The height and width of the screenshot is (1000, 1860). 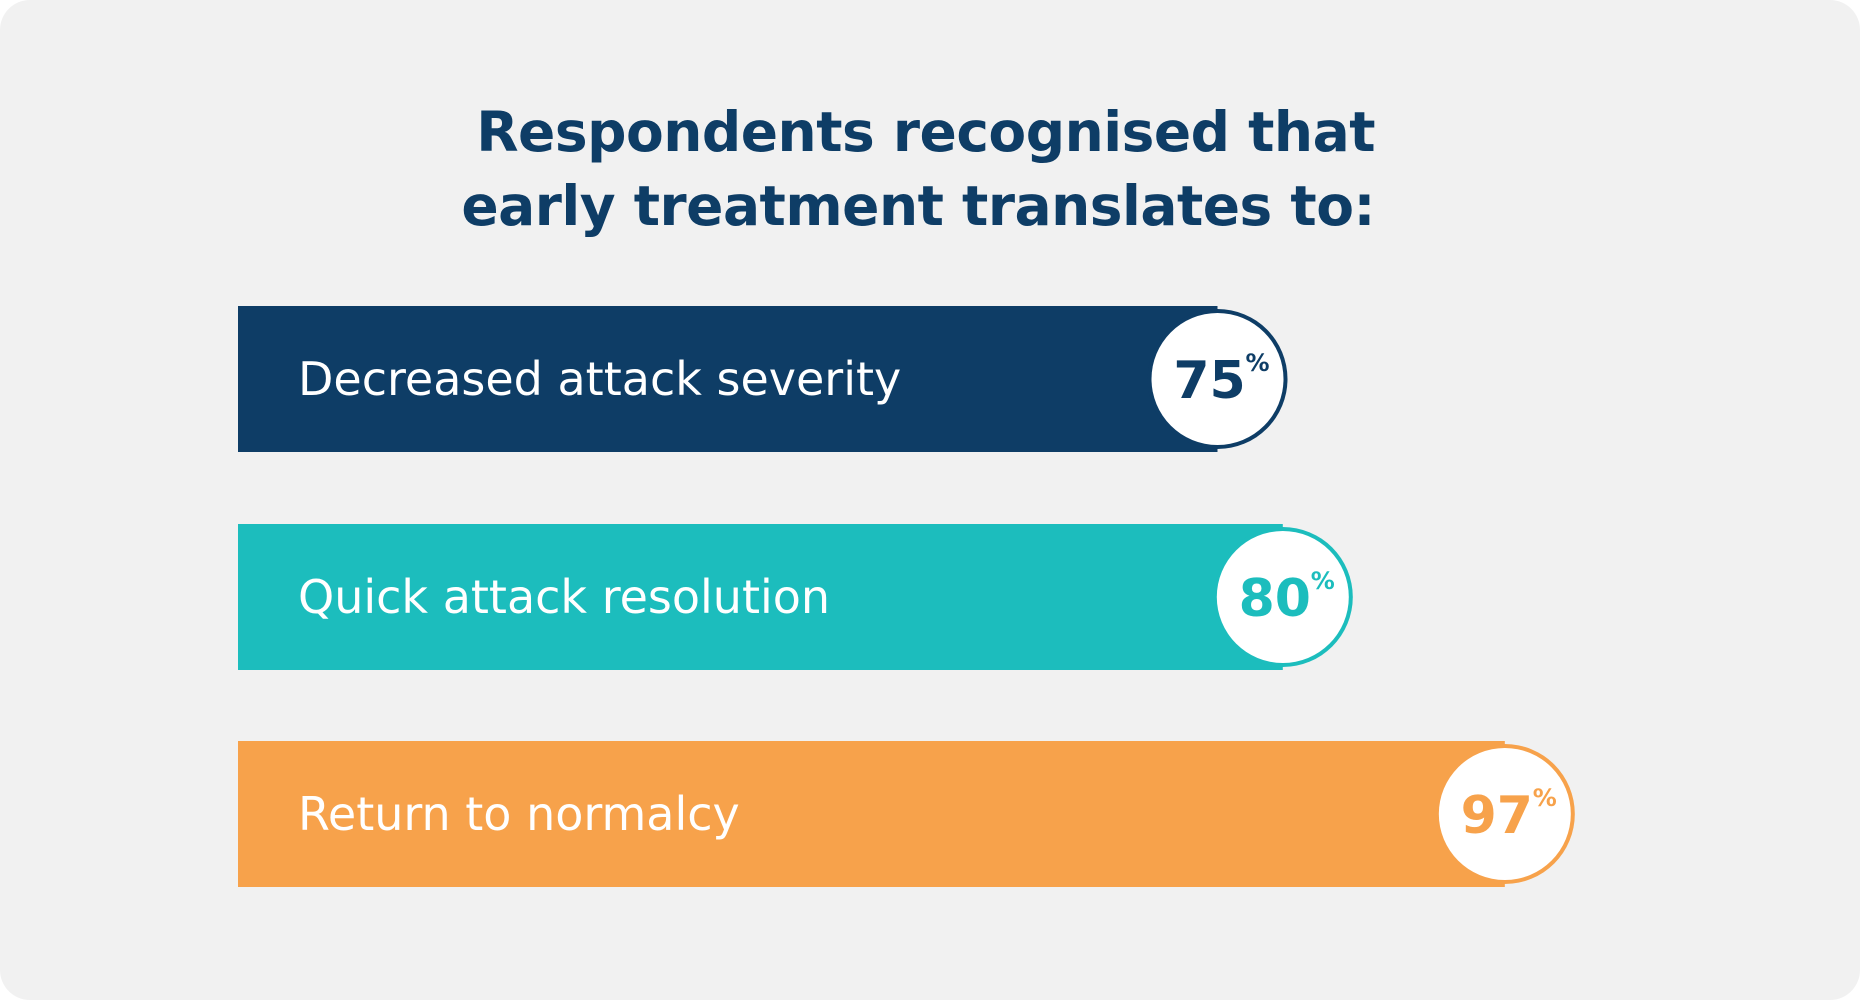 I want to click on bar-group: Quick attack resolution 80%, so click(x=795, y=597).